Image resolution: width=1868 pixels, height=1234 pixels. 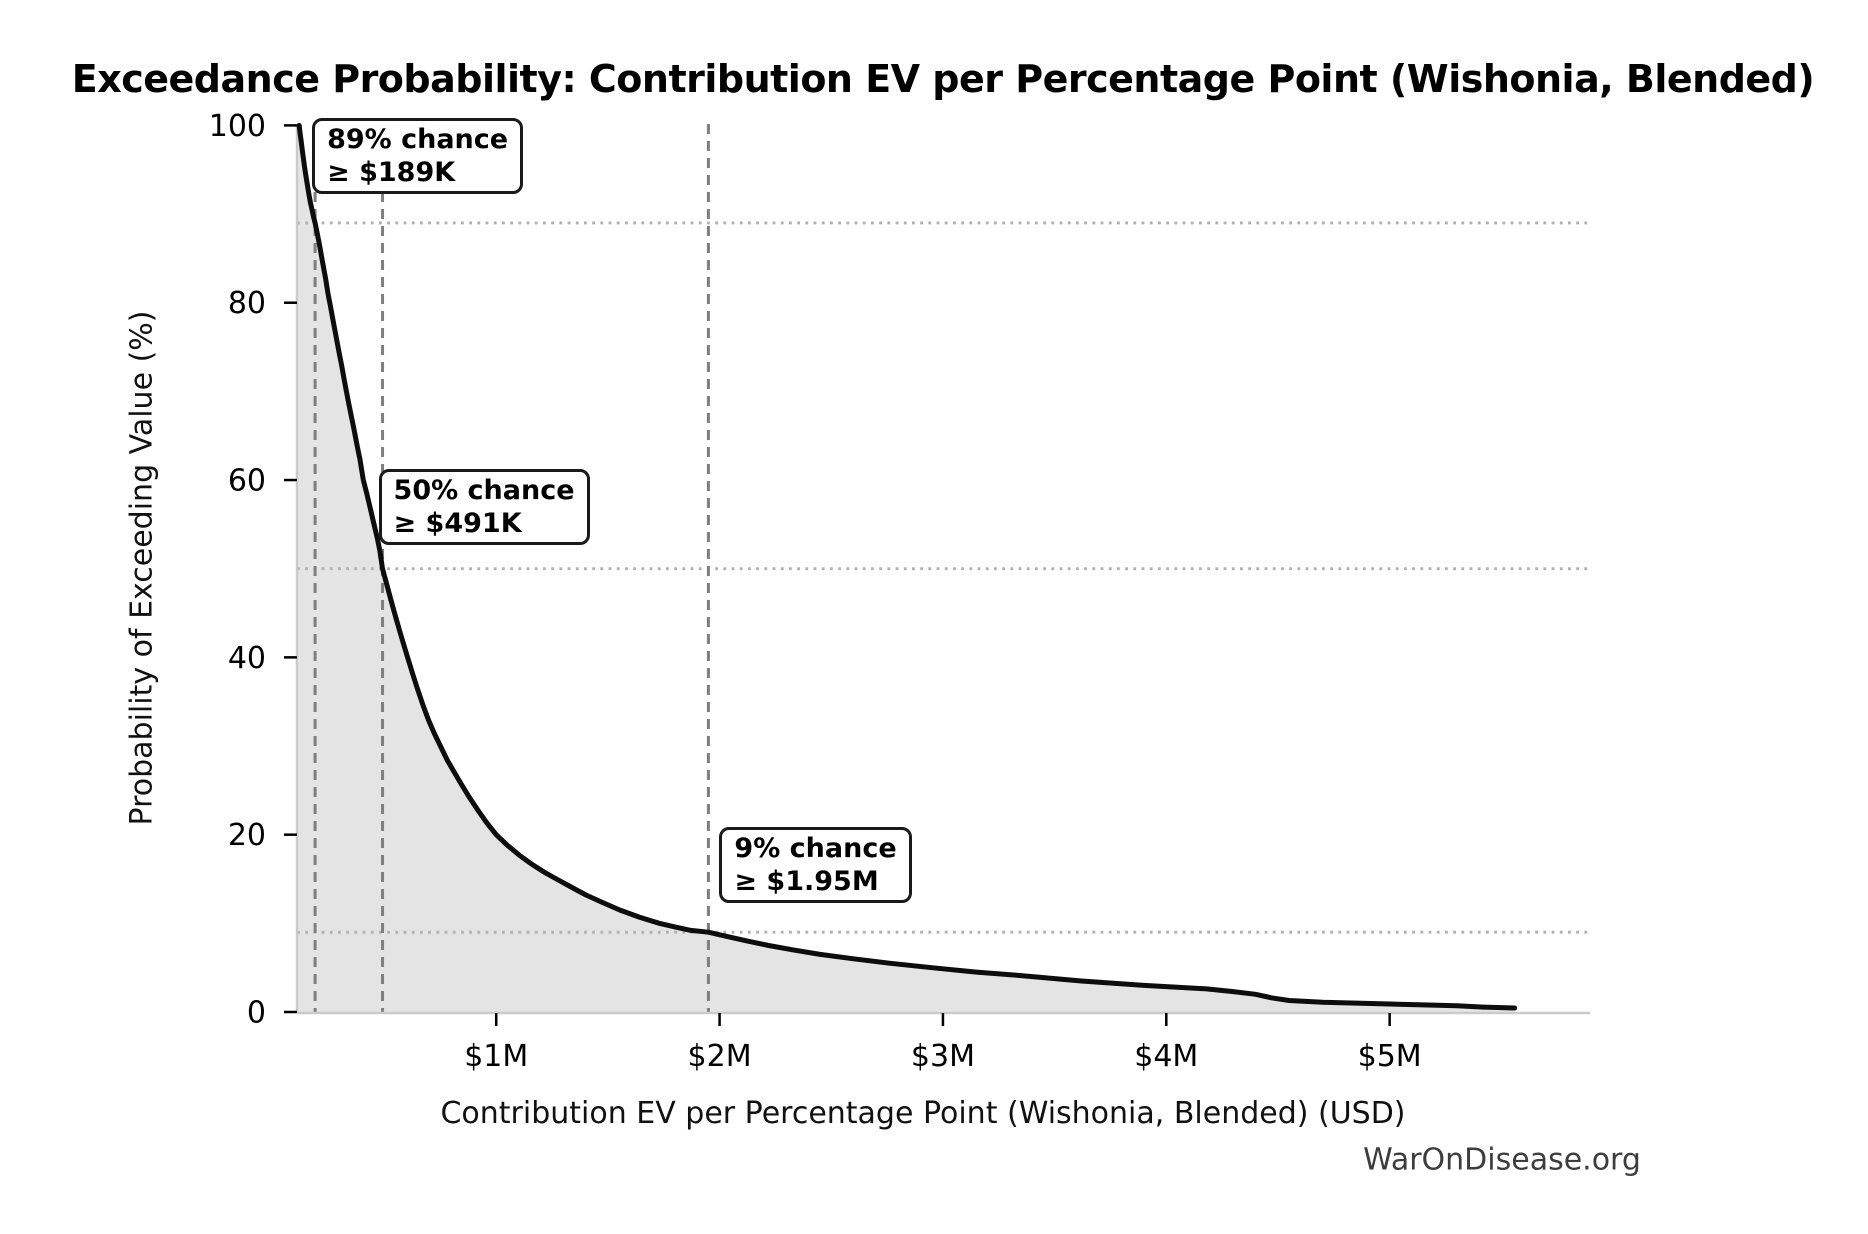 I want to click on y-tick-label: 20, so click(x=247, y=835).